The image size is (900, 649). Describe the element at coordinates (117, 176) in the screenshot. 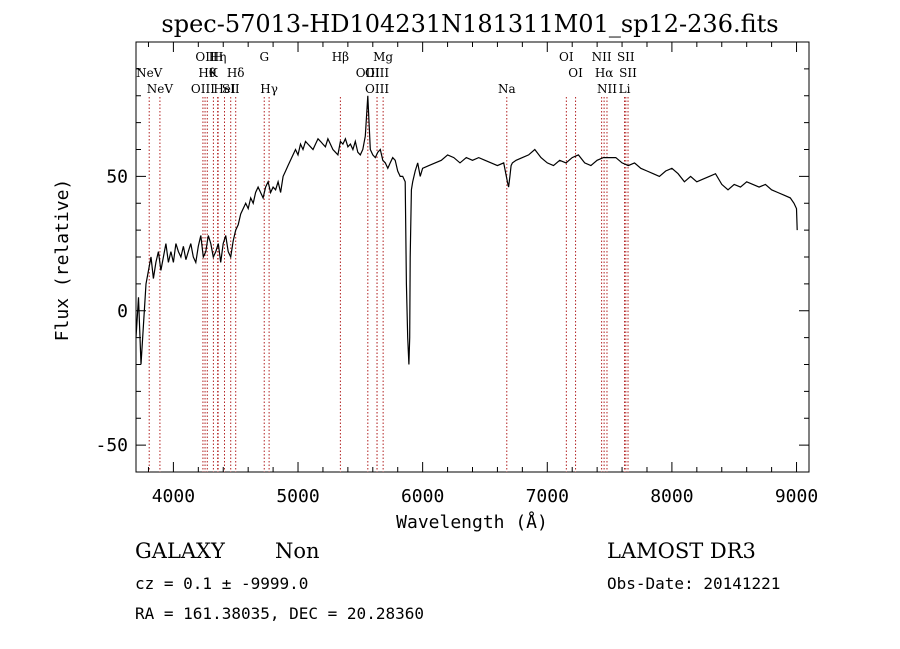

I see `y-tick-label: 50` at that location.